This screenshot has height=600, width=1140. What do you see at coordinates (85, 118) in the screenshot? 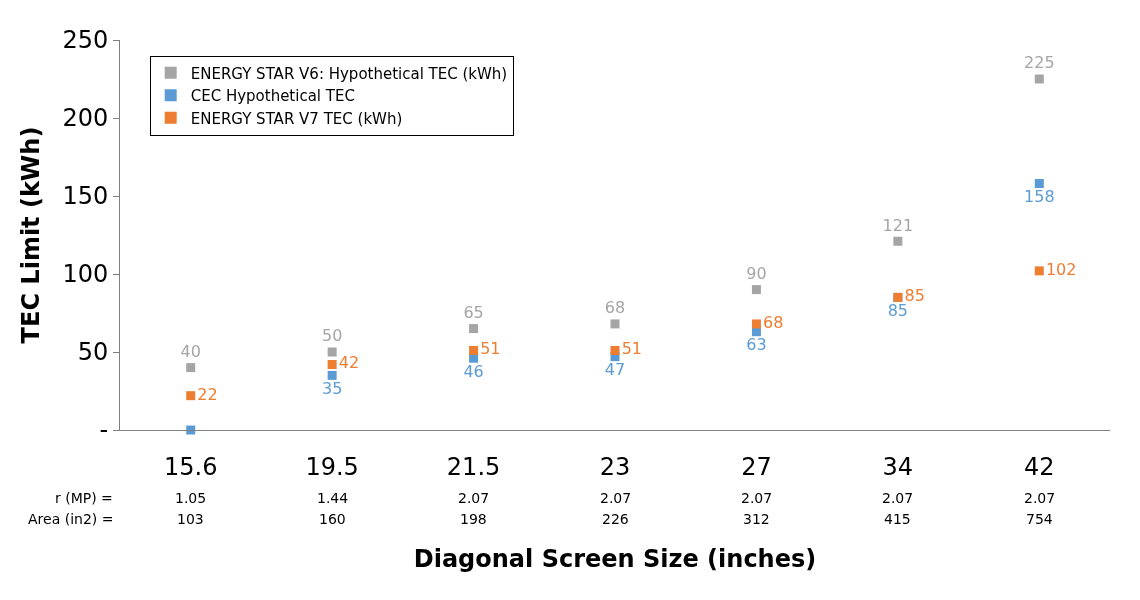
I see `y-tick-label: 200` at bounding box center [85, 118].